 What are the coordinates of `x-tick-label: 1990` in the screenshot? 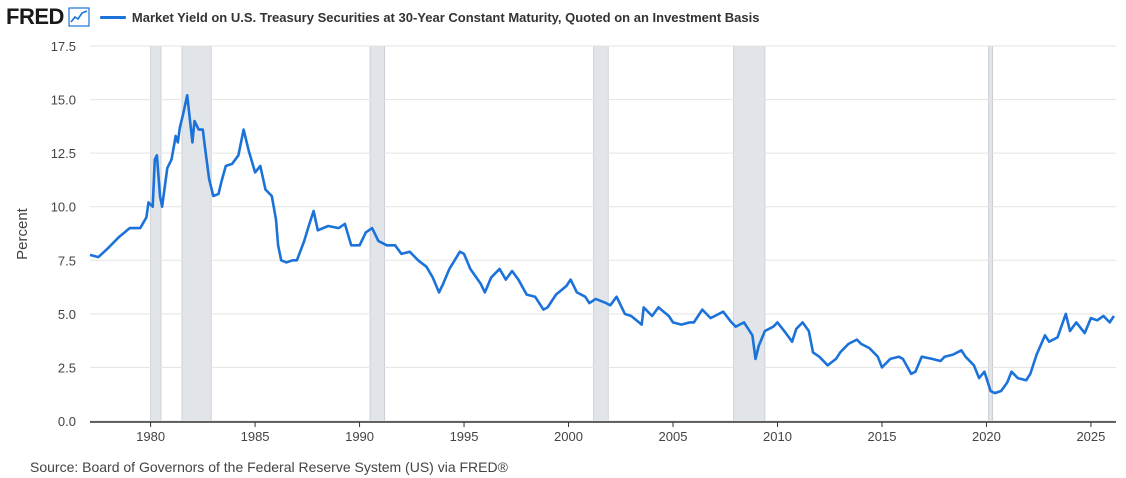 It's located at (359, 436).